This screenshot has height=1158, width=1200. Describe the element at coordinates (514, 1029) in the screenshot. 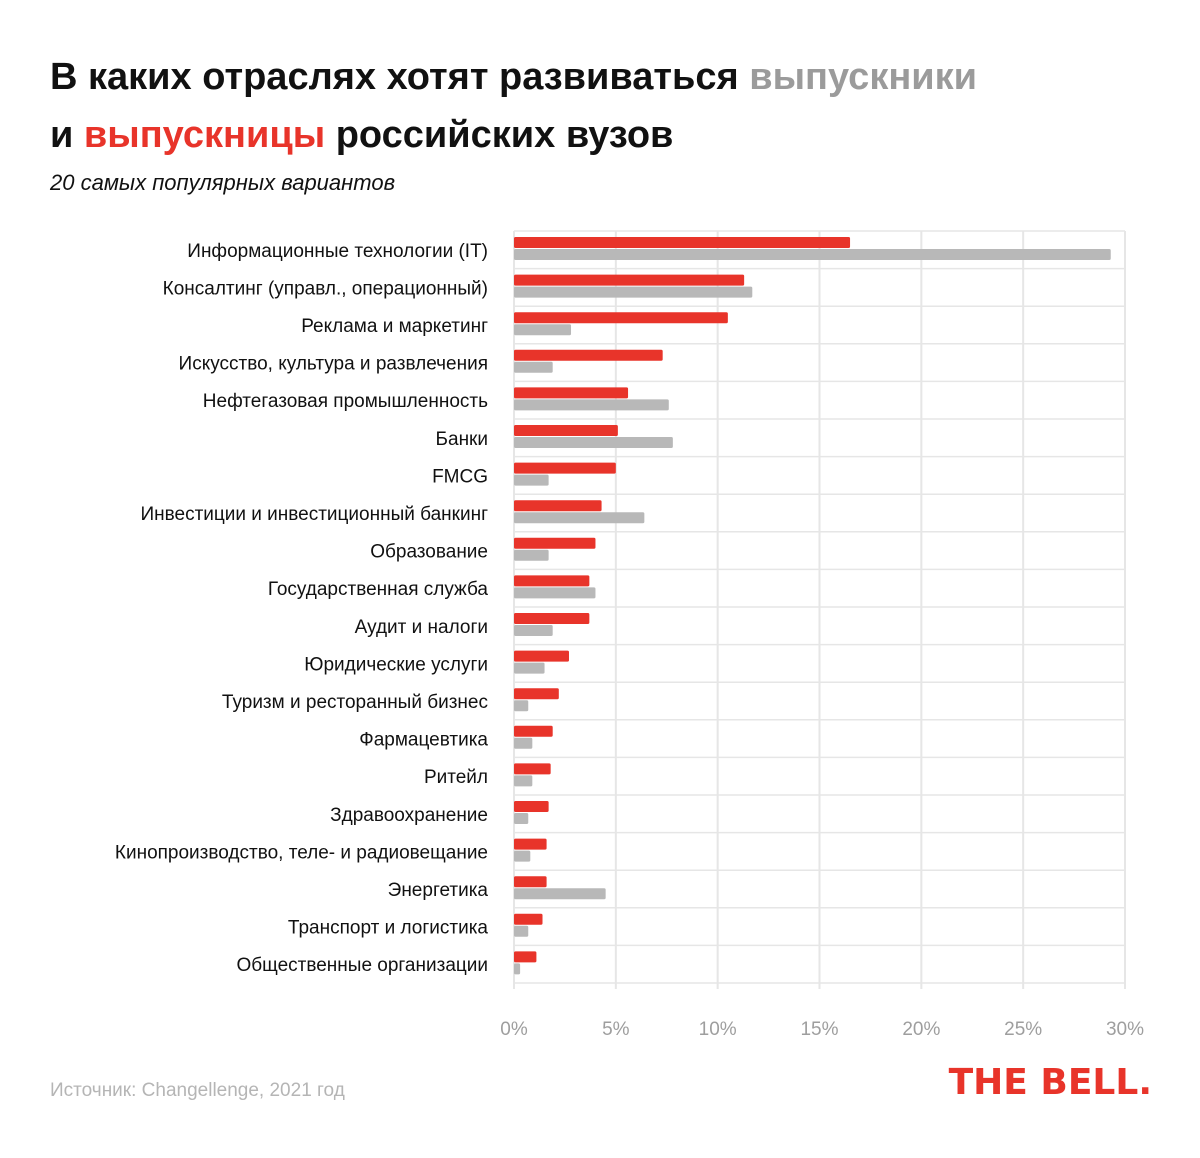

I see `x-tick-label-0: 0%` at that location.